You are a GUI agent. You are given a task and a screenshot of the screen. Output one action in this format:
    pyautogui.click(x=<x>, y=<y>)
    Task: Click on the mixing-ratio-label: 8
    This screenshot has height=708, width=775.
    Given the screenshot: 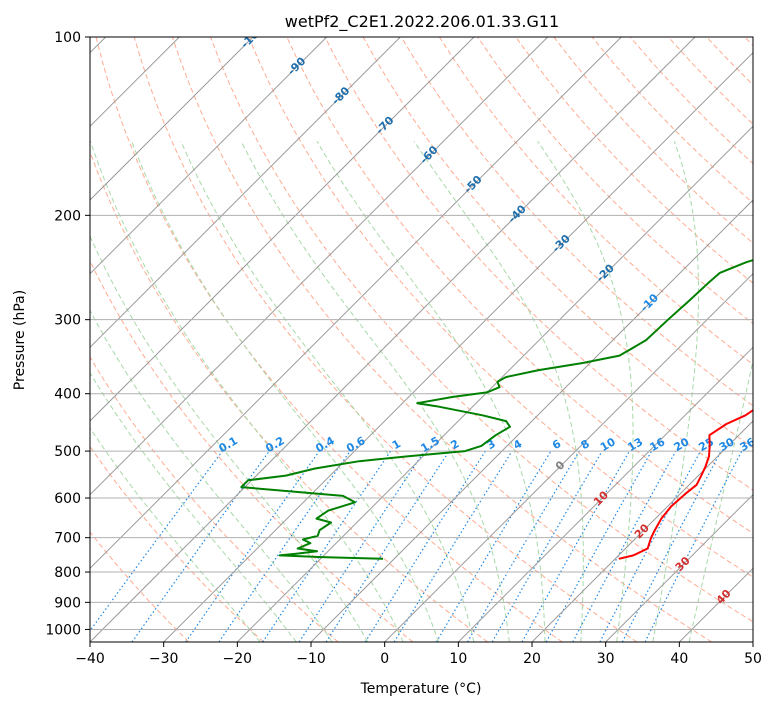 What is the action you would take?
    pyautogui.click(x=585, y=444)
    